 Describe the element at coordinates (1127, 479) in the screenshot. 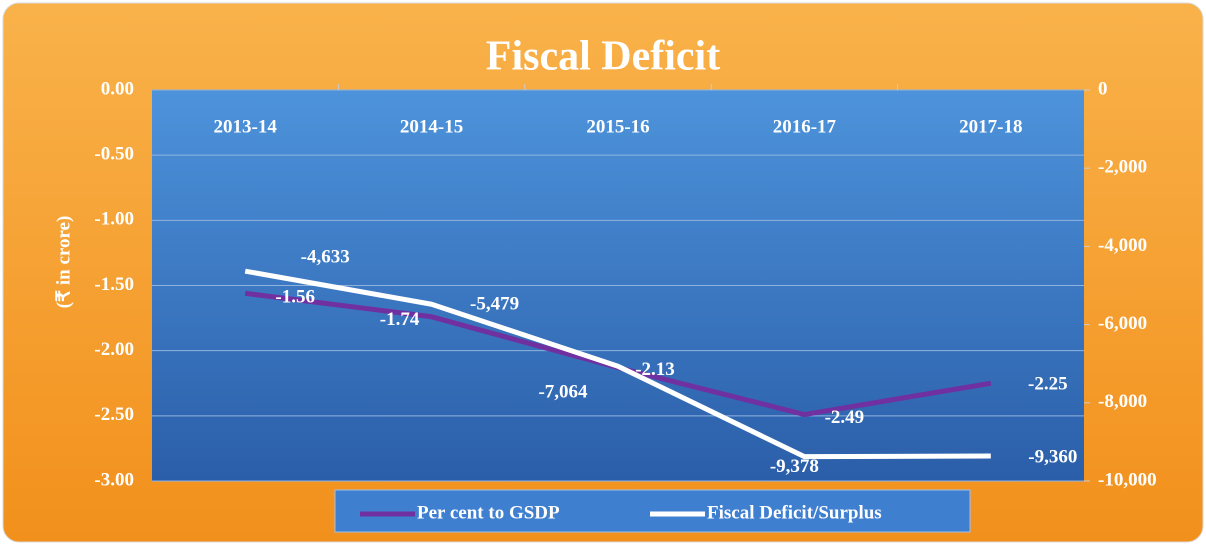

I see `y2-tick-label: -10,000` at that location.